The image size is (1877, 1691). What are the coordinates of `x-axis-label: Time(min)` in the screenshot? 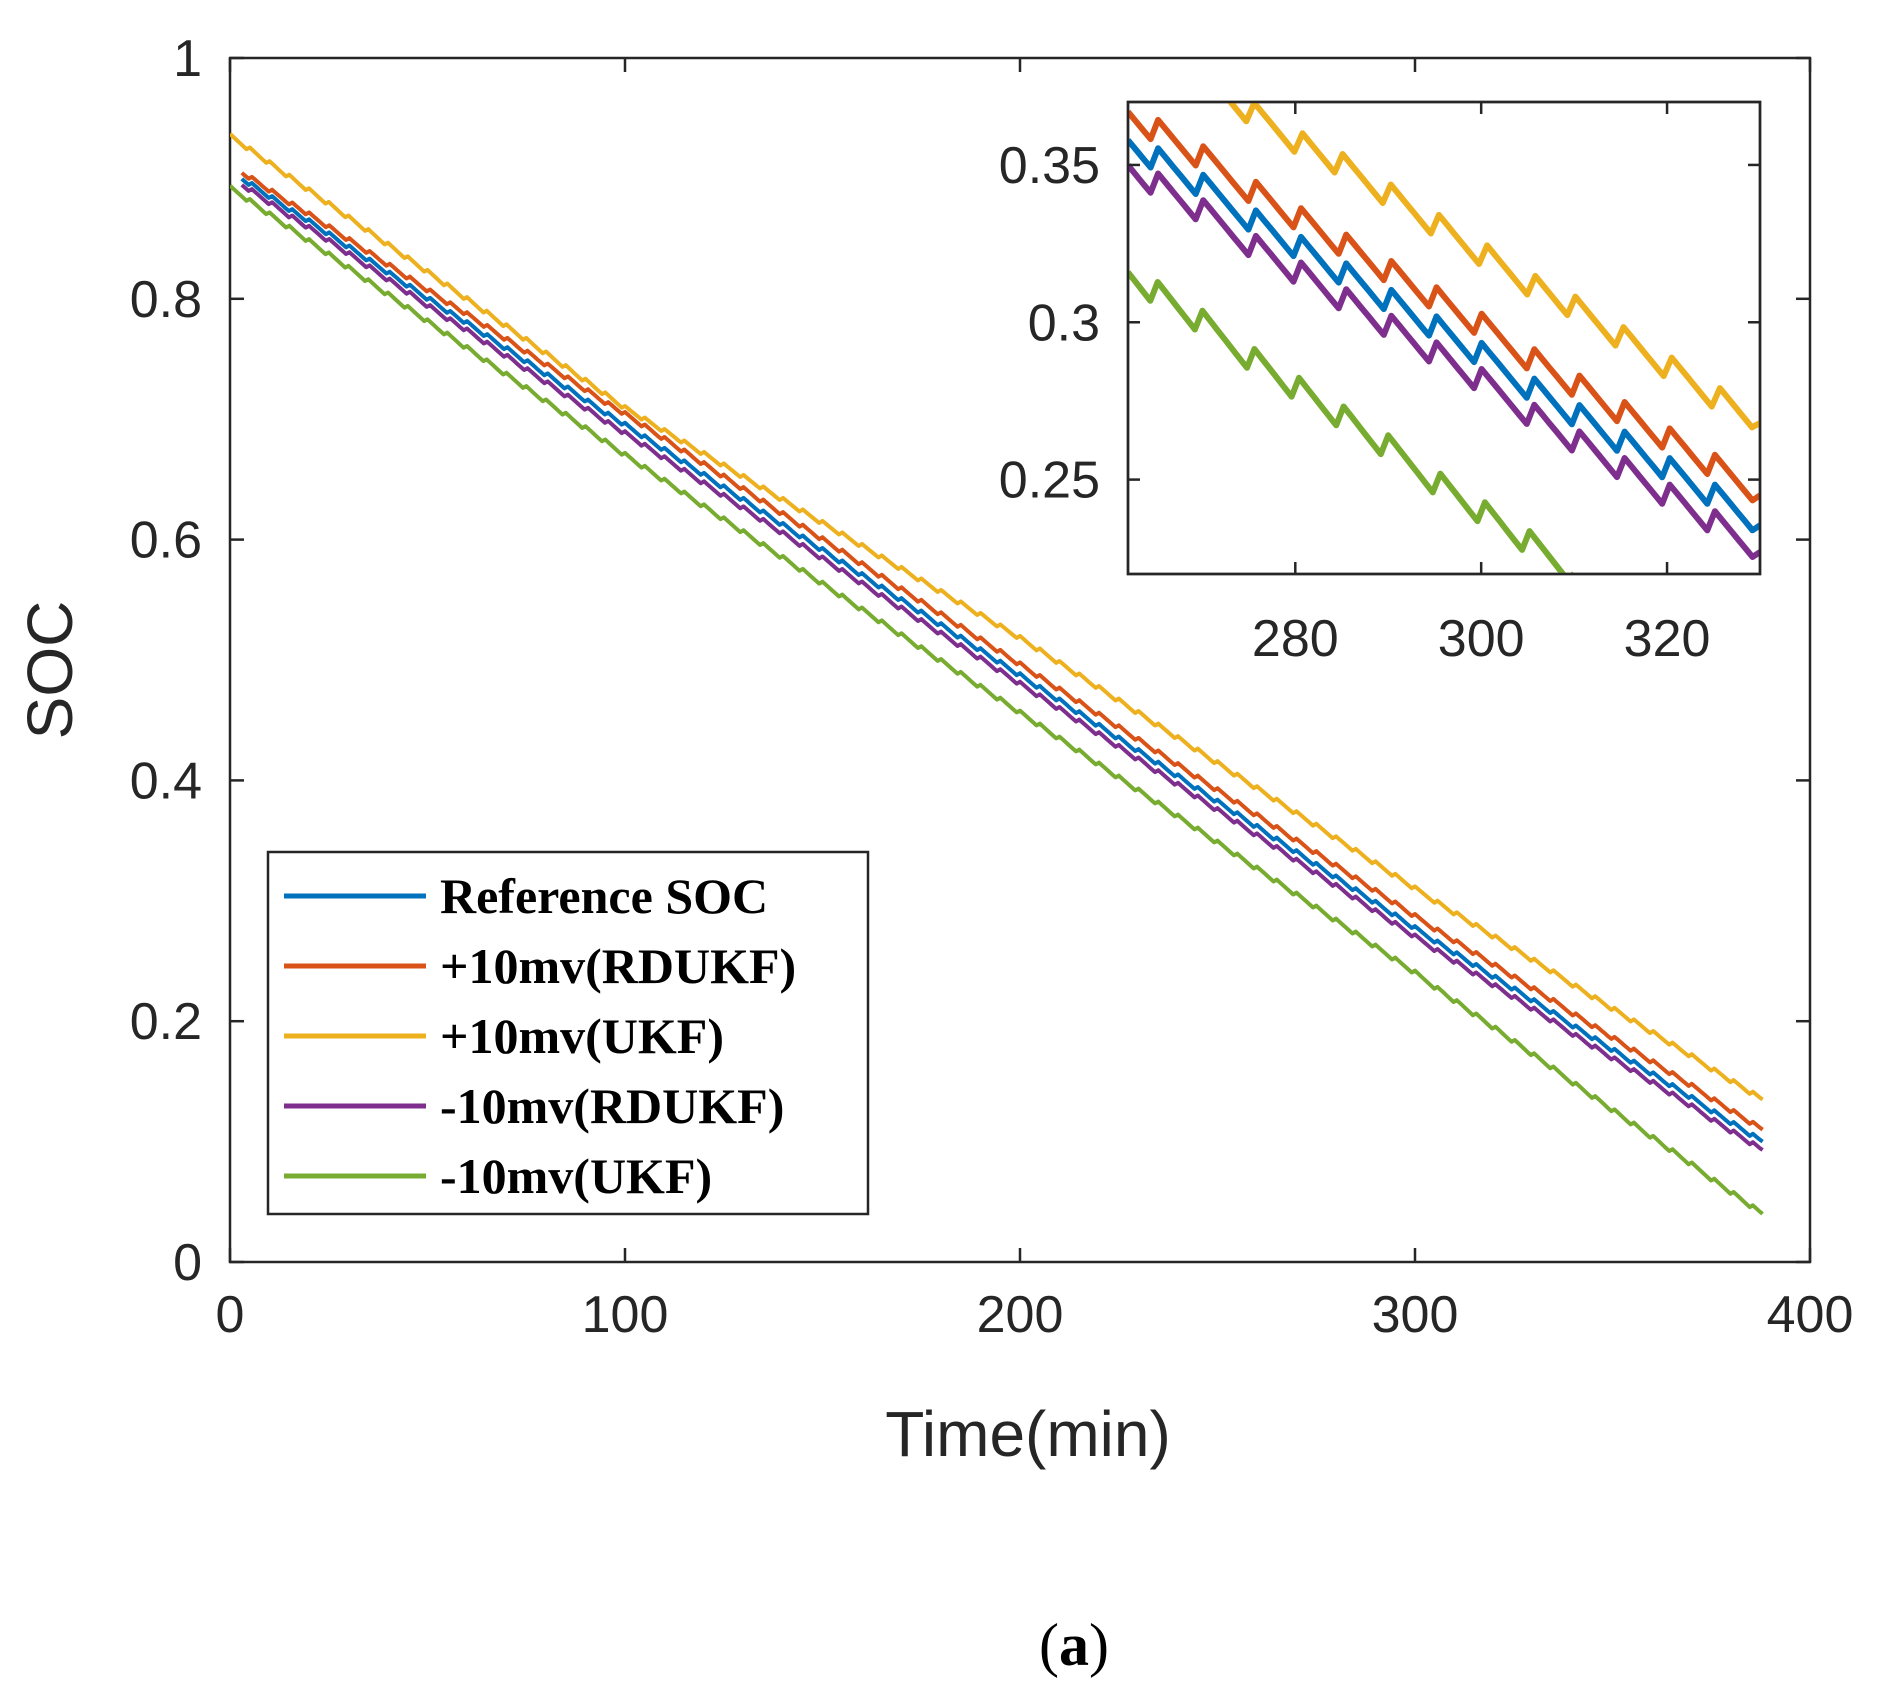 It's located at (1028, 1434).